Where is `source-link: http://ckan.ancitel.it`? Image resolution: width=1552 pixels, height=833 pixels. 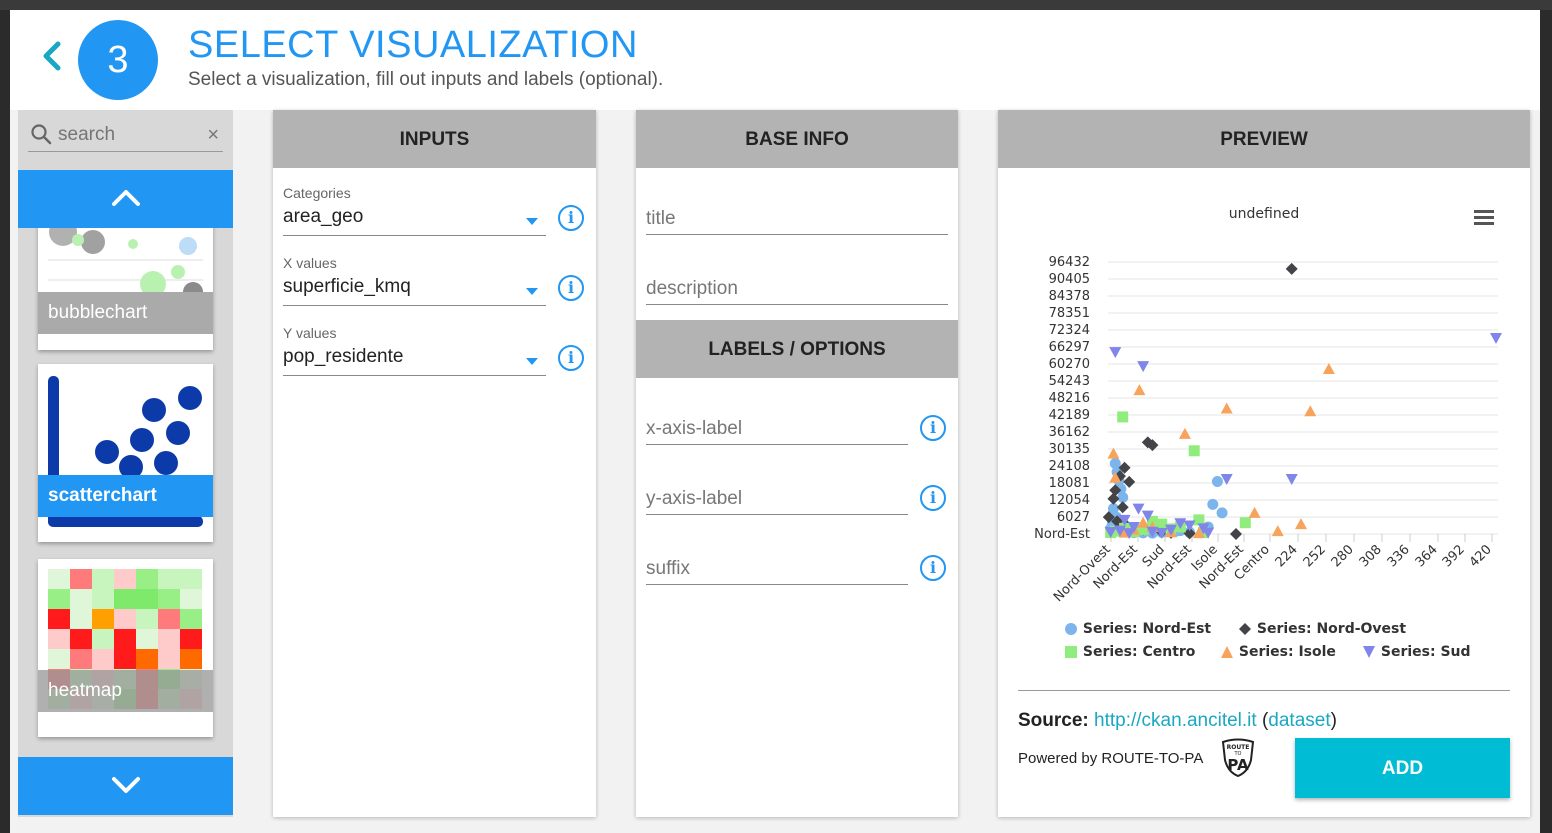 source-link: http://ckan.ancitel.it is located at coordinates (1175, 720).